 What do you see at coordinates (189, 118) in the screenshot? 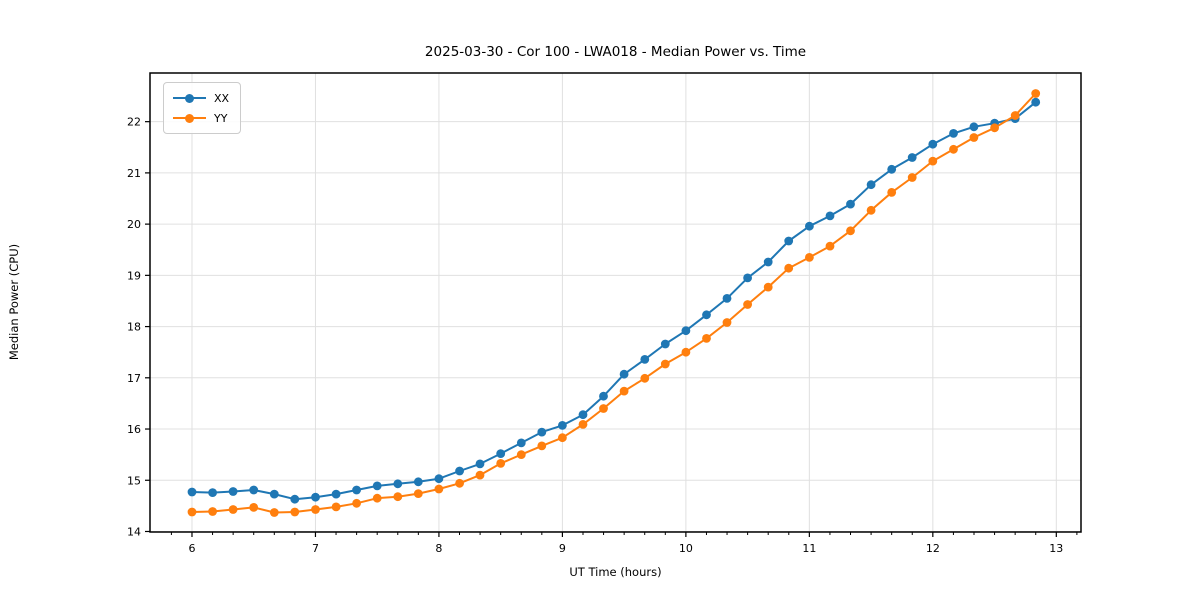
I see `line-marker-swatch-yy` at bounding box center [189, 118].